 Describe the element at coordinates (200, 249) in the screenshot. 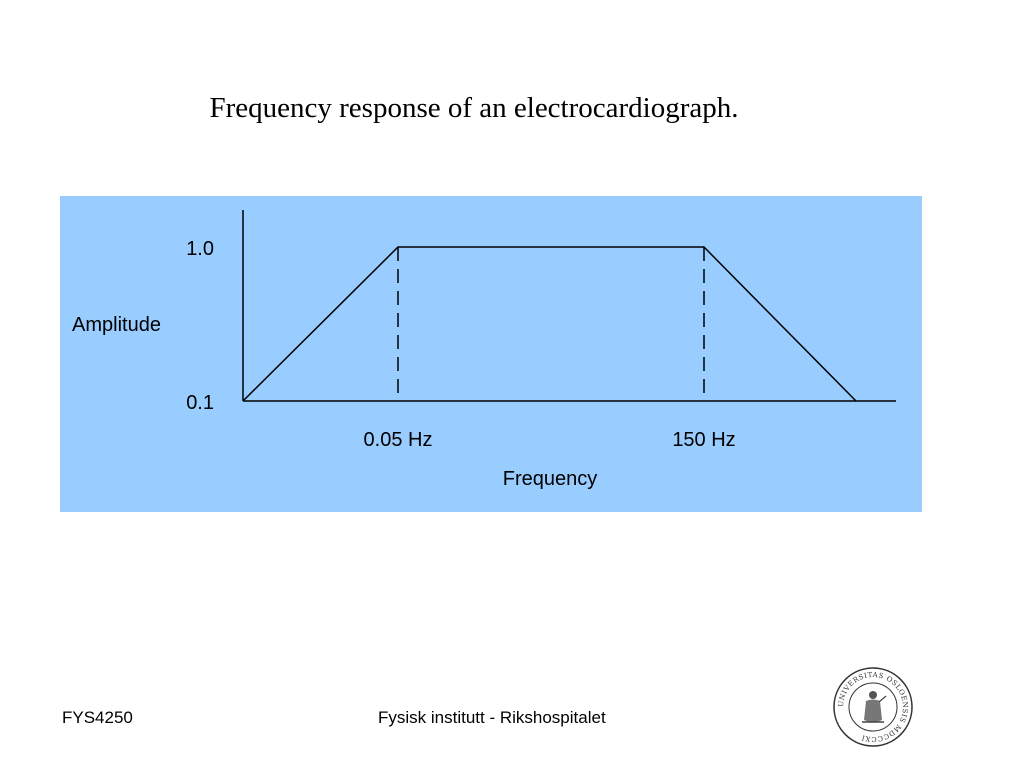

I see `y-tick-label-high: 1.0` at that location.